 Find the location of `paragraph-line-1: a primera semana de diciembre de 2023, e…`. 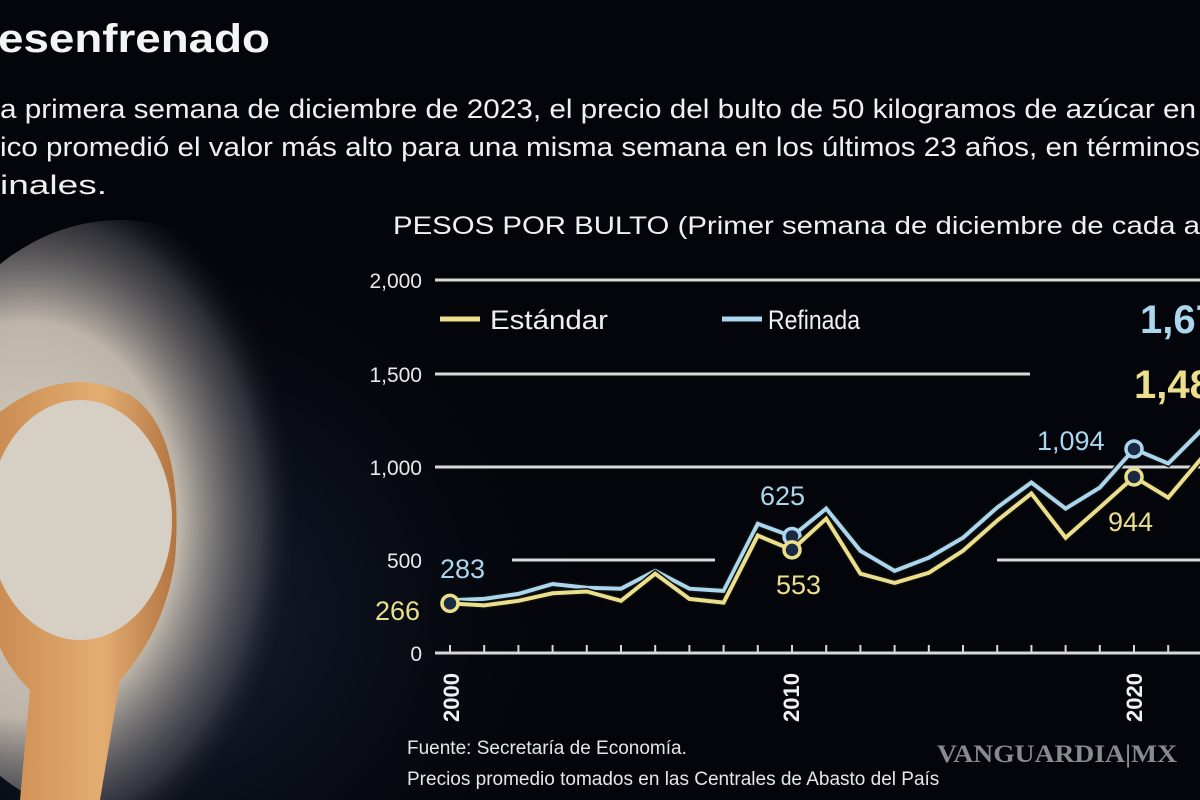

paragraph-line-1: a primera semana de diciembre de 2023, e… is located at coordinates (598, 109).